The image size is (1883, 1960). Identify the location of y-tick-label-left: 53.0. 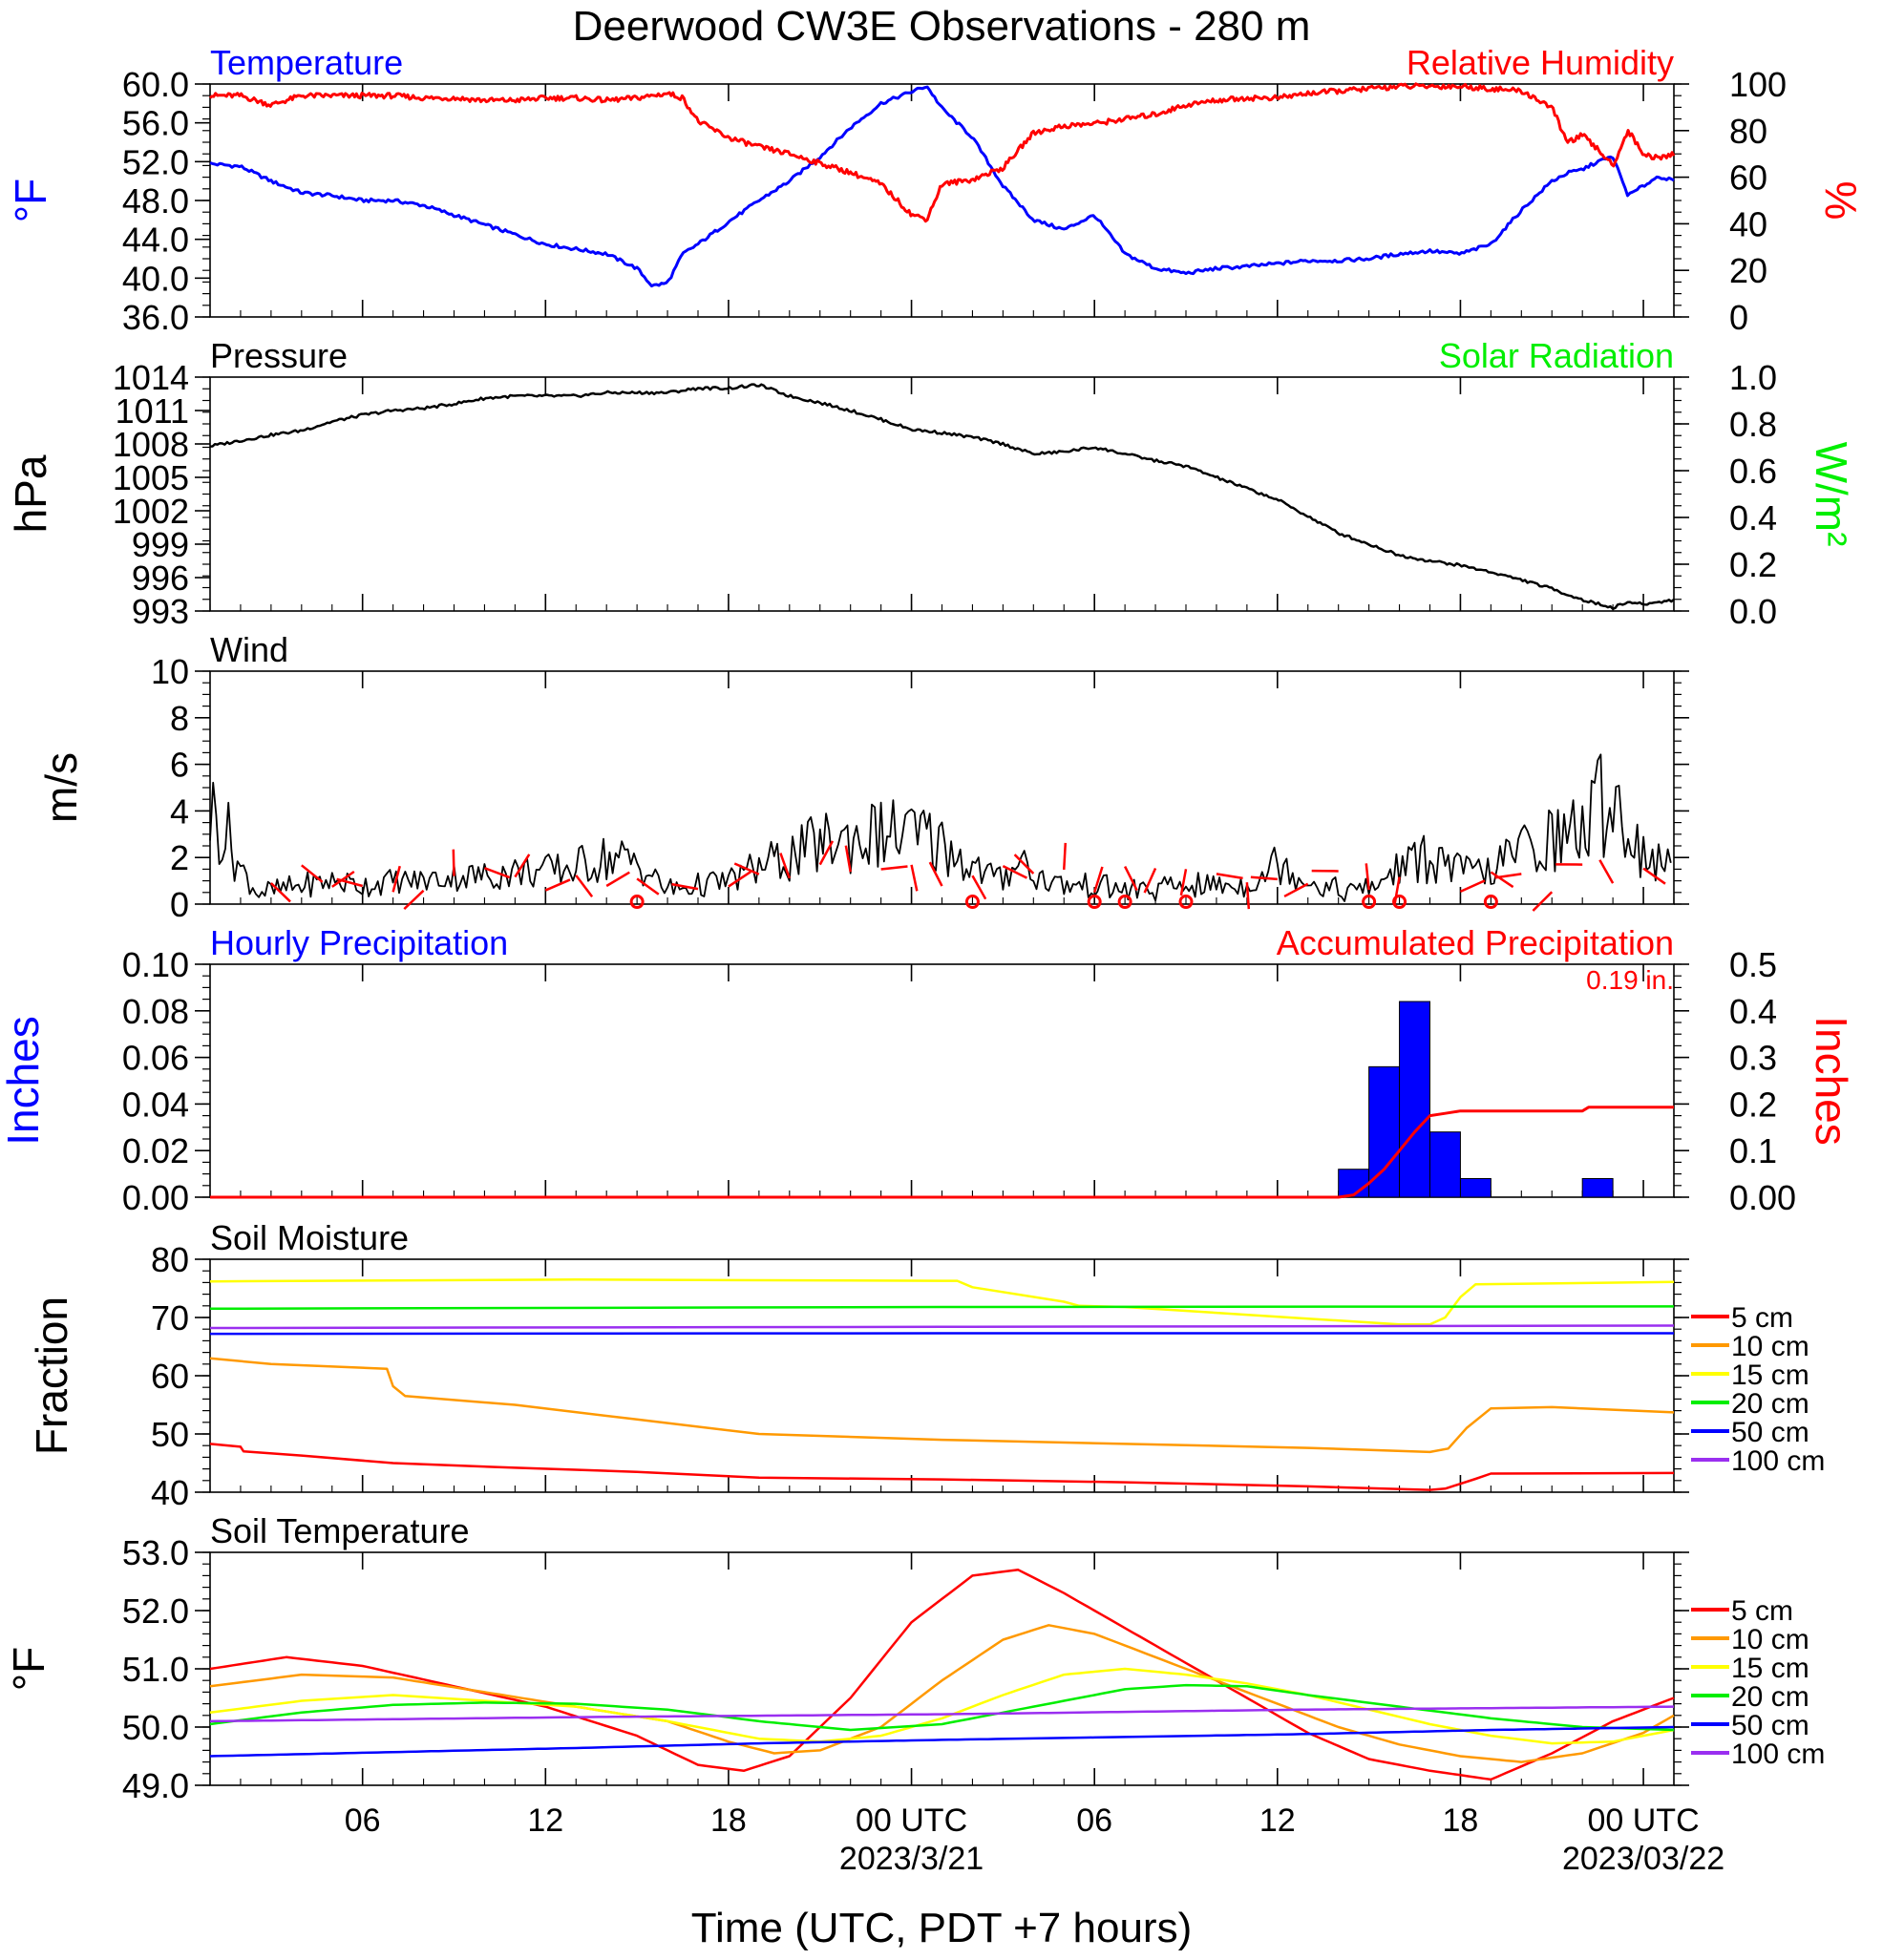
(155, 1552).